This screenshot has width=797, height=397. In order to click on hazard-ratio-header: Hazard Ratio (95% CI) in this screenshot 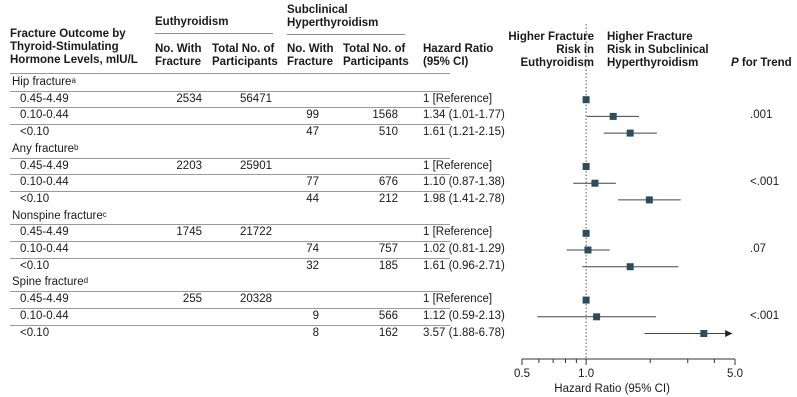, I will do `click(458, 55)`.